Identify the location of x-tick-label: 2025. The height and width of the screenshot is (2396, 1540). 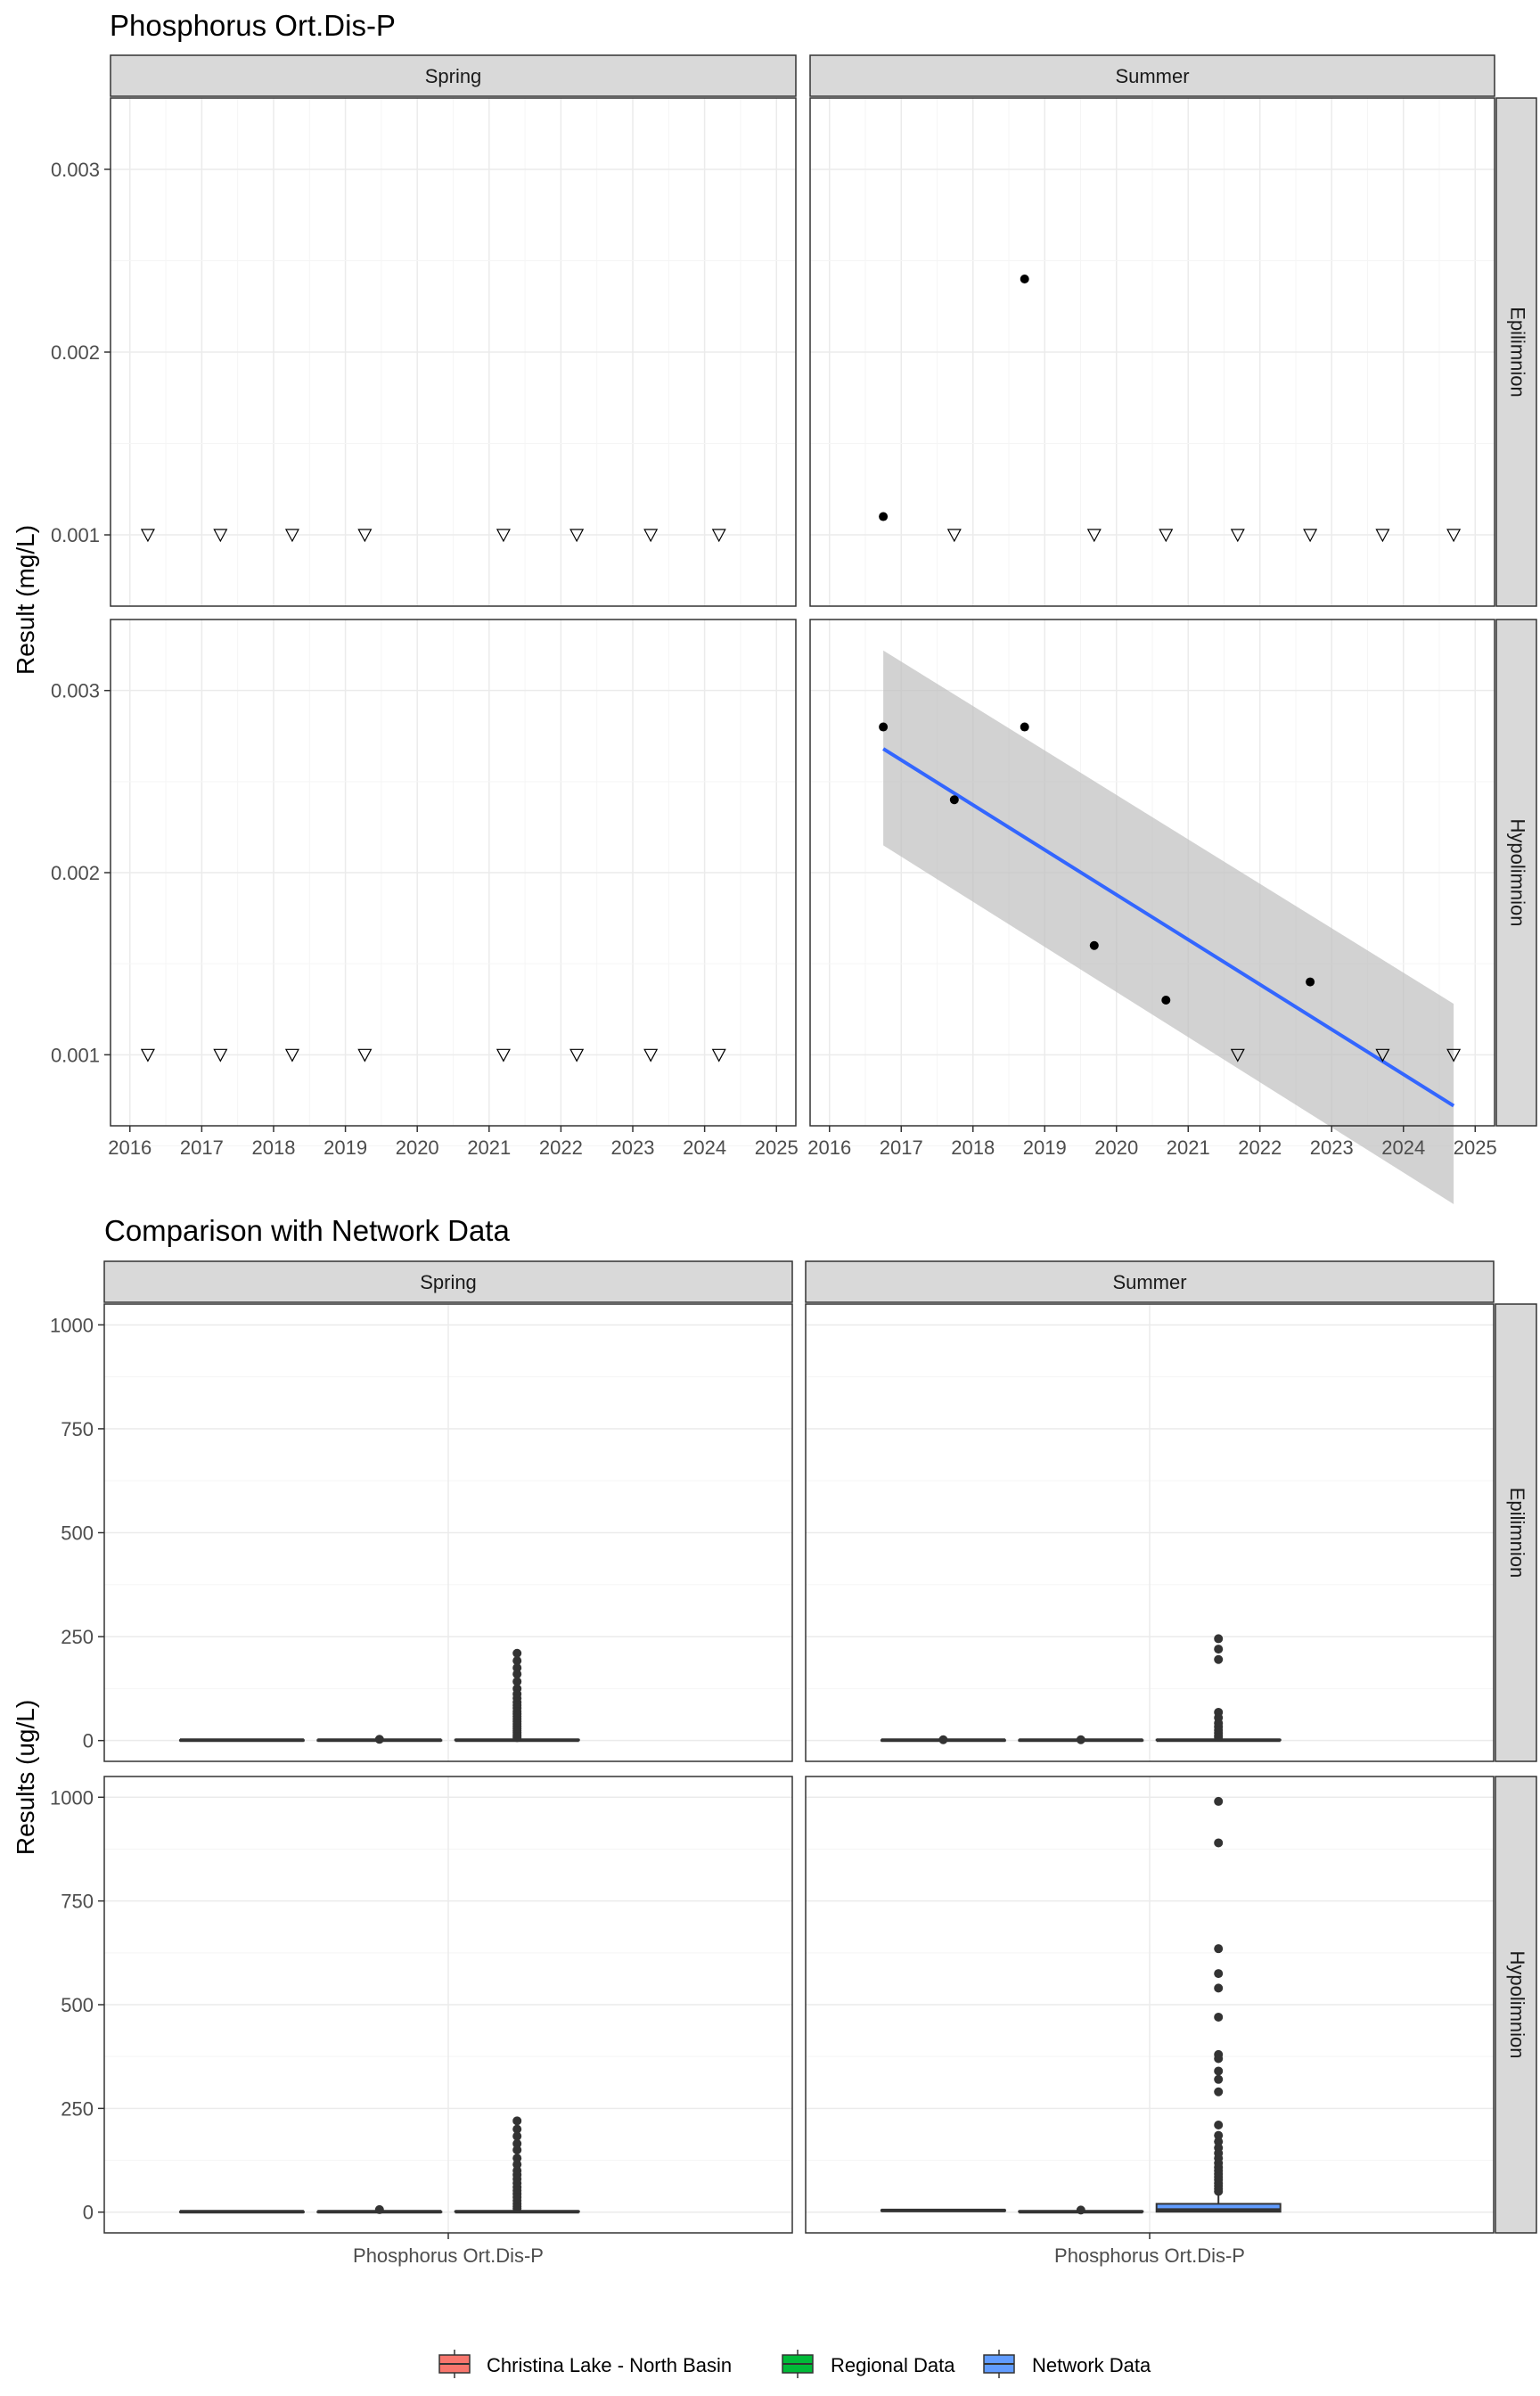
(777, 1148).